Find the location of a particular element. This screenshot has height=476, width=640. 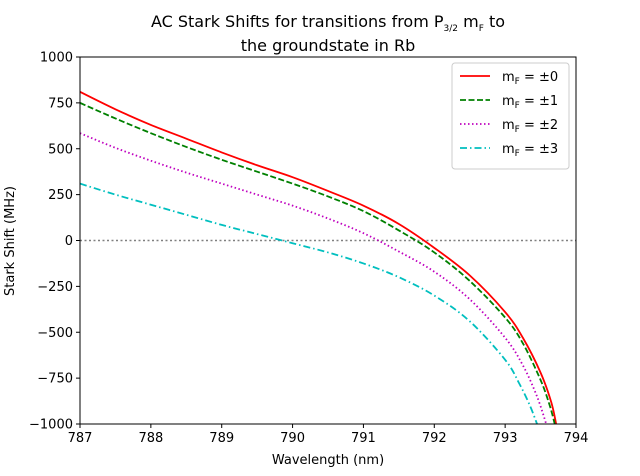

y-tick-label: −250 is located at coordinates (55, 287).